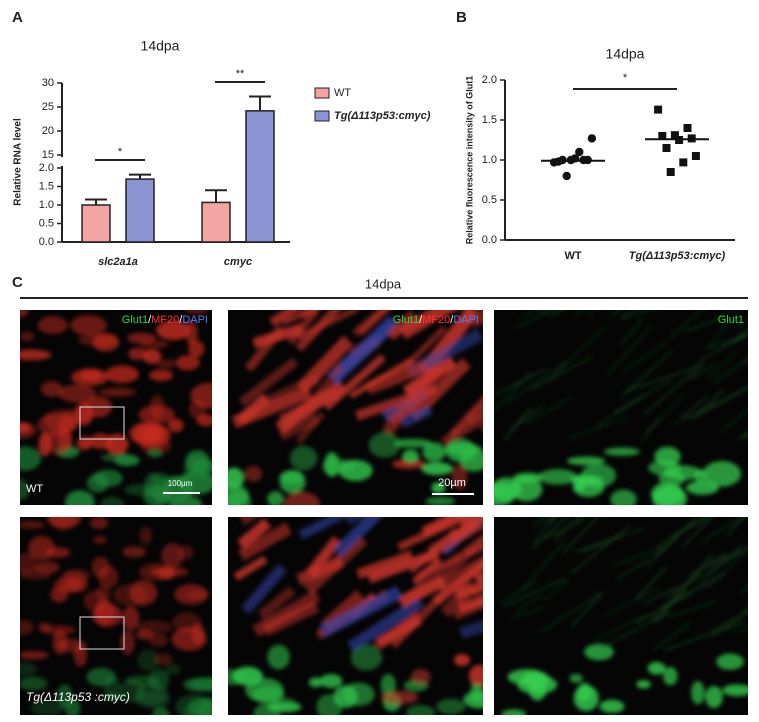 The image size is (759, 722). Describe the element at coordinates (78, 697) in the screenshot. I see `image-label: Tg(Δ113p53 :cmyc)` at that location.